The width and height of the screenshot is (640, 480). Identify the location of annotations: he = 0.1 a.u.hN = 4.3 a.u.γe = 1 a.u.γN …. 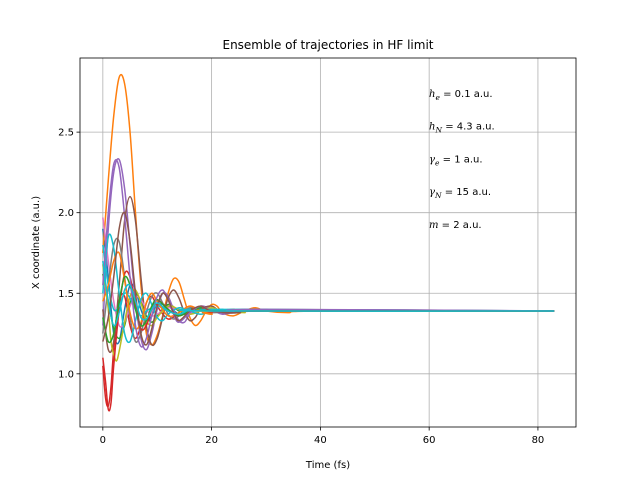
(462, 160).